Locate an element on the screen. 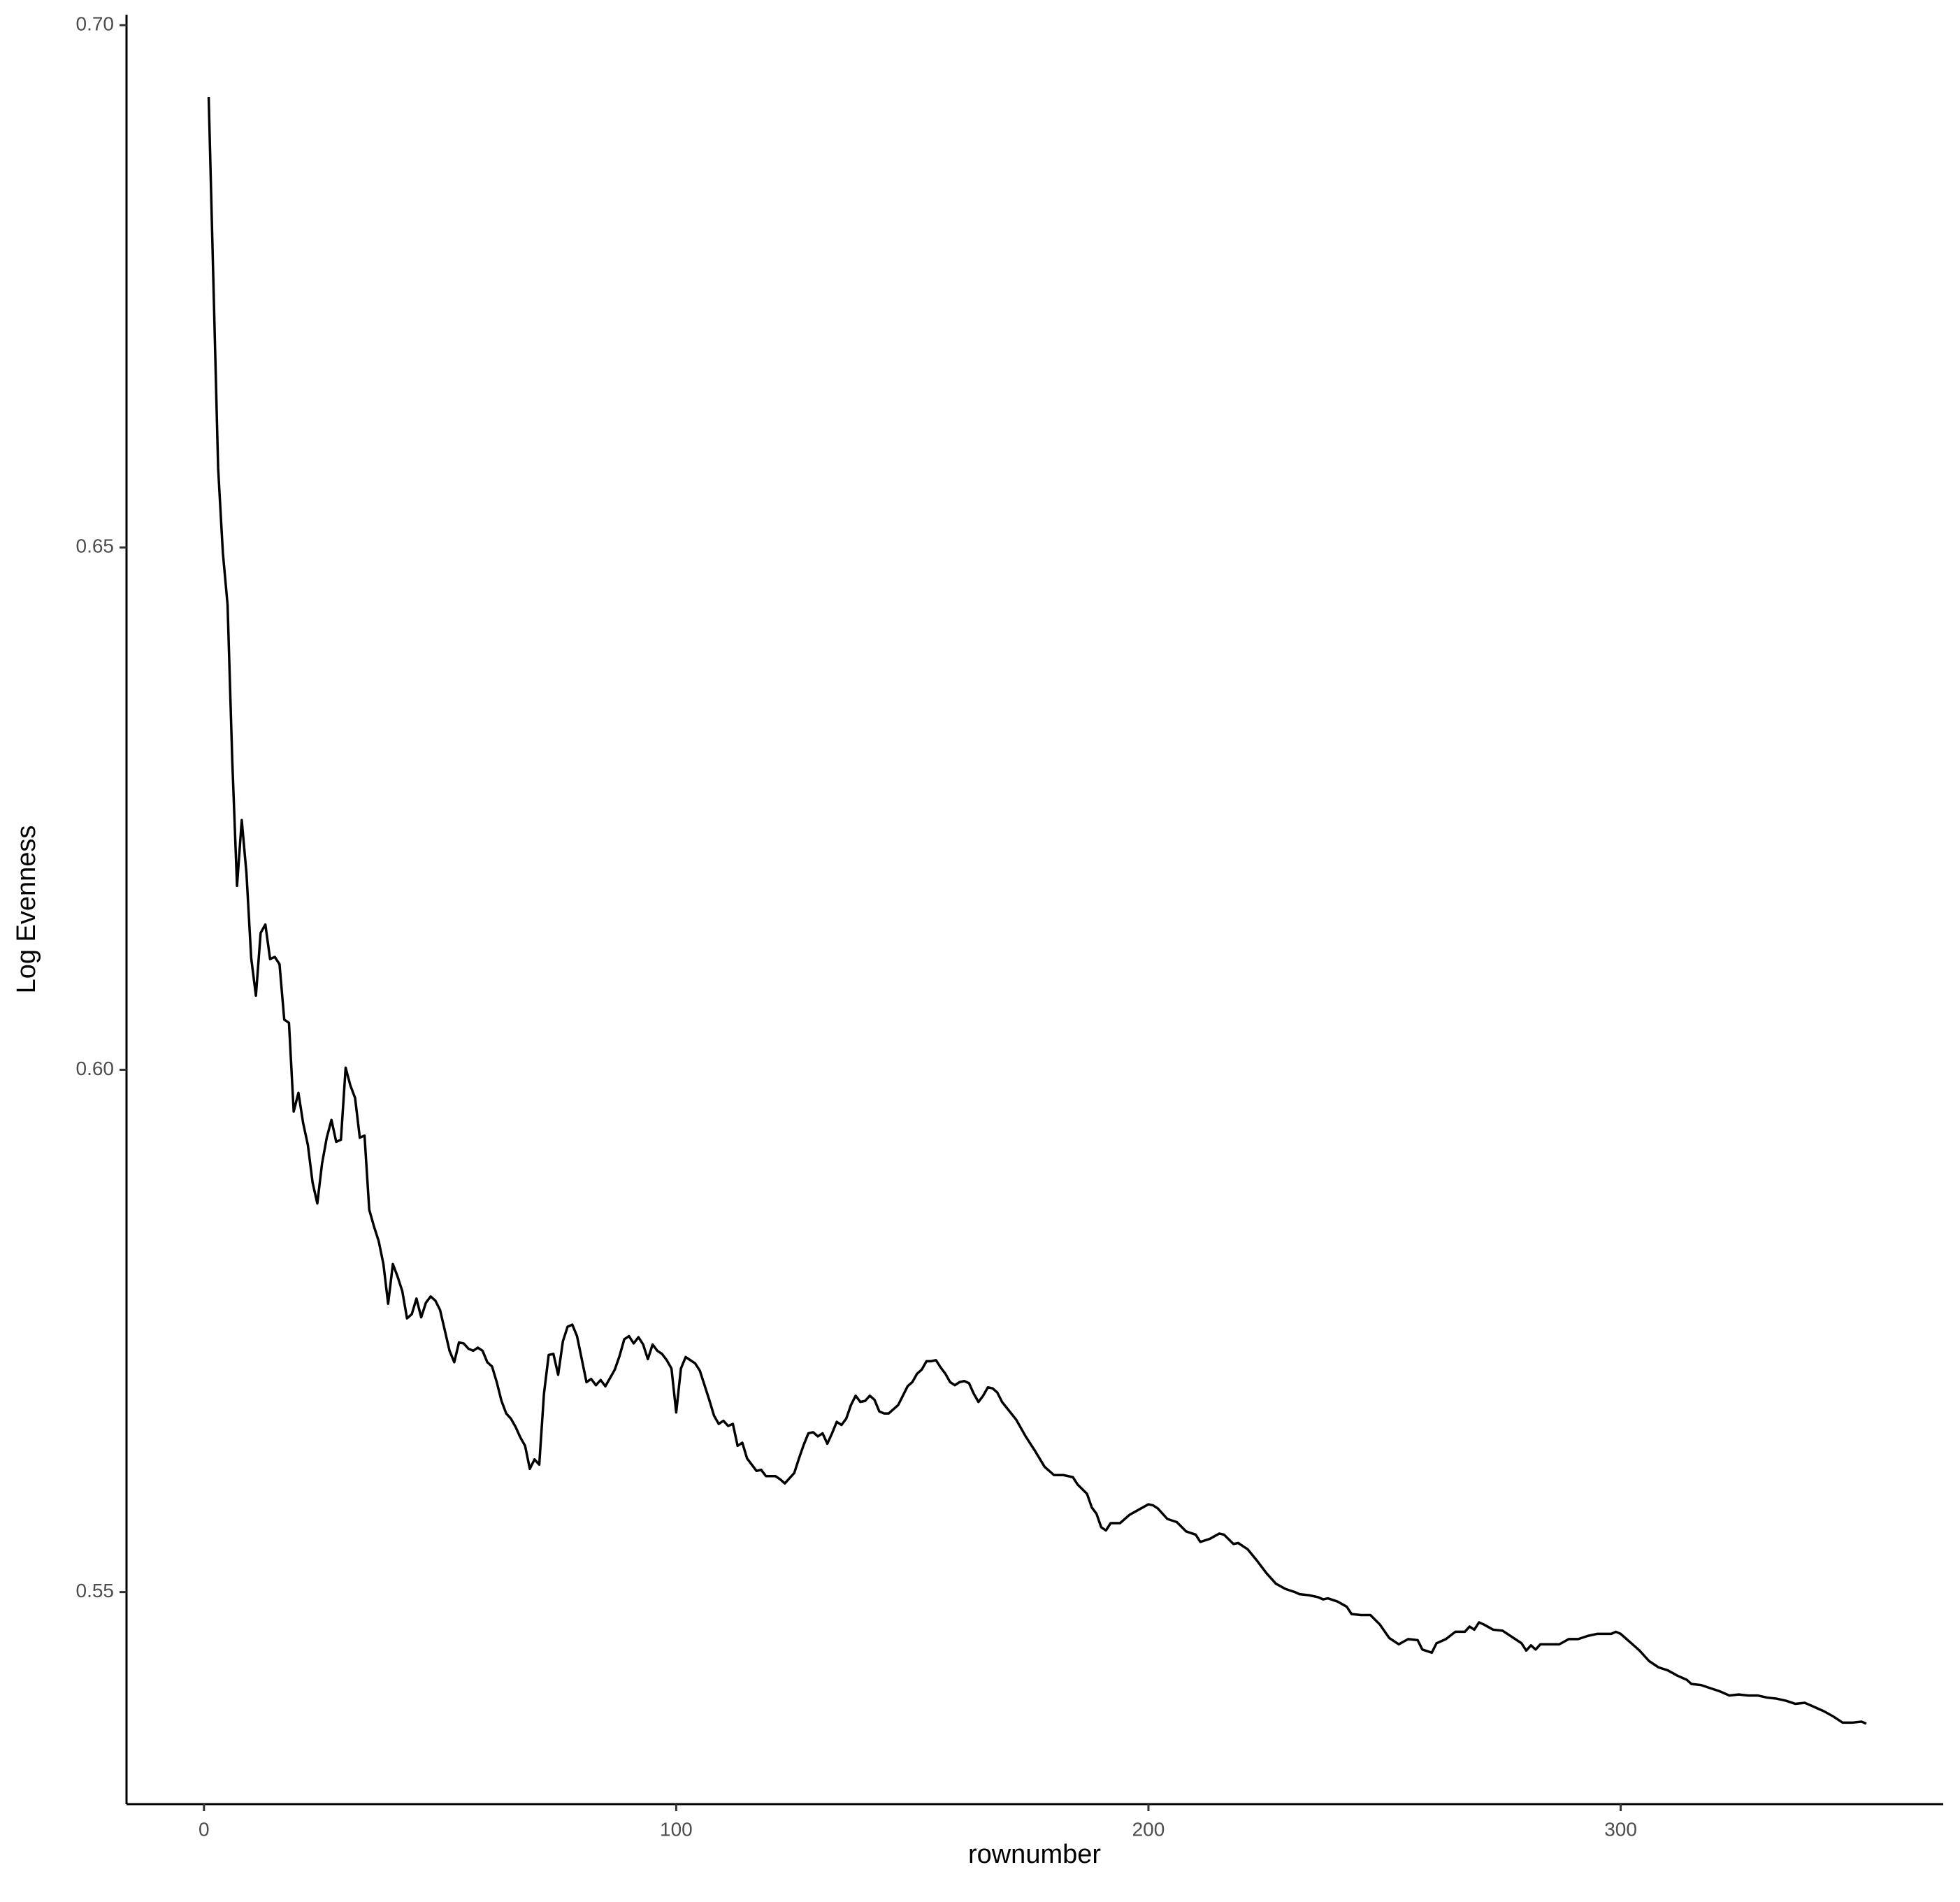 The image size is (1960, 1902). y-axis-title: Log Evenness is located at coordinates (26, 910).